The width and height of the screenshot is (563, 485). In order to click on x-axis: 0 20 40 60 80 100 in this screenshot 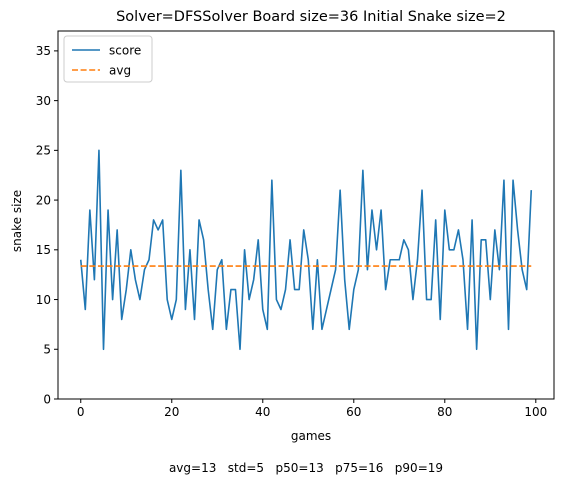, I will do `click(312, 409)`.